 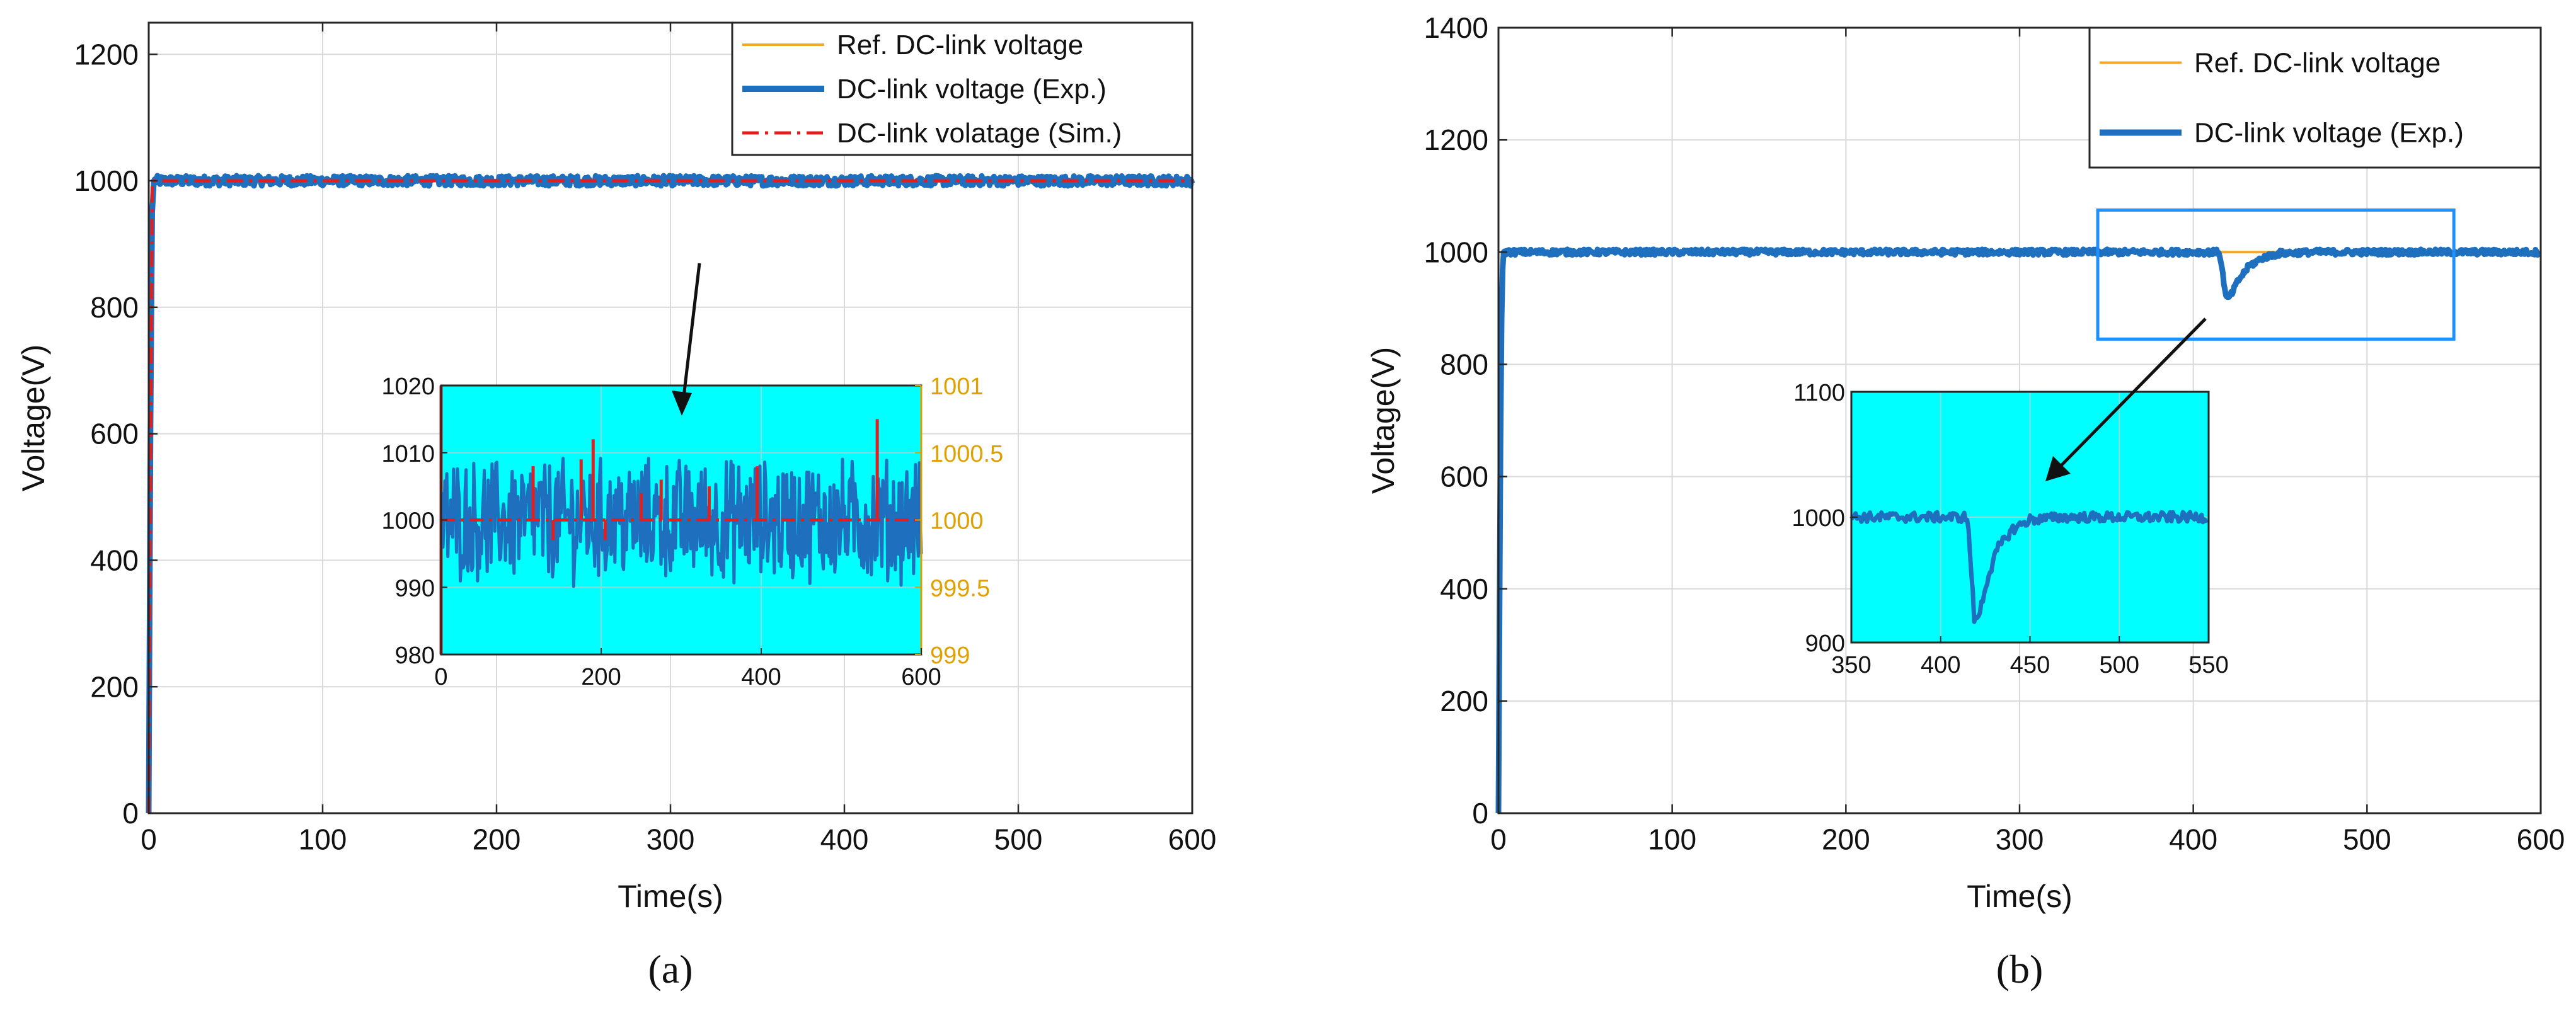 What do you see at coordinates (960, 588) in the screenshot?
I see `inset-y2-tick-label: 999.5` at bounding box center [960, 588].